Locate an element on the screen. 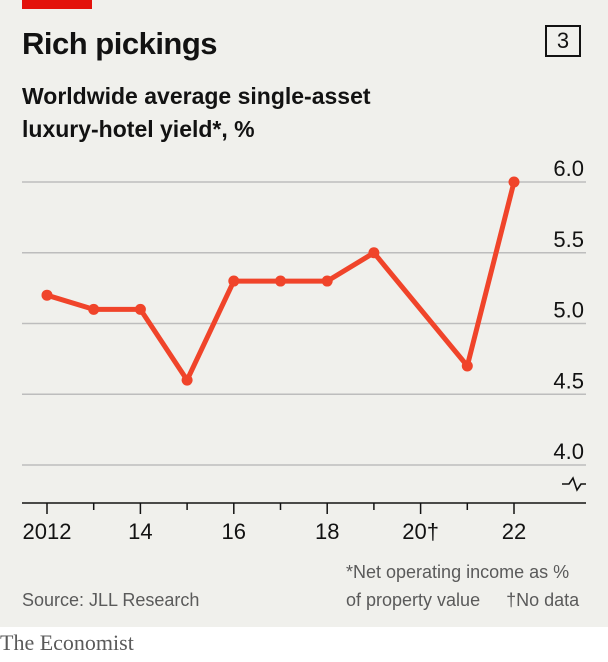  brand-red-tab is located at coordinates (57, 4).